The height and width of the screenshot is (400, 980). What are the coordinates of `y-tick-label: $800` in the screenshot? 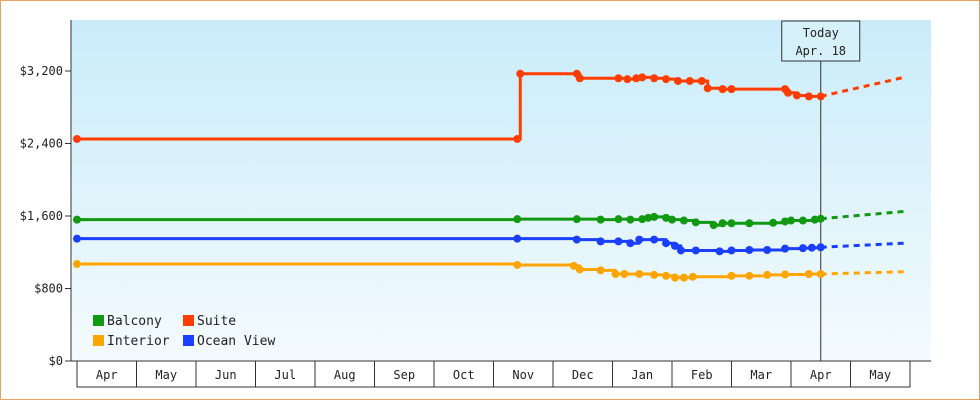 It's located at (48, 289).